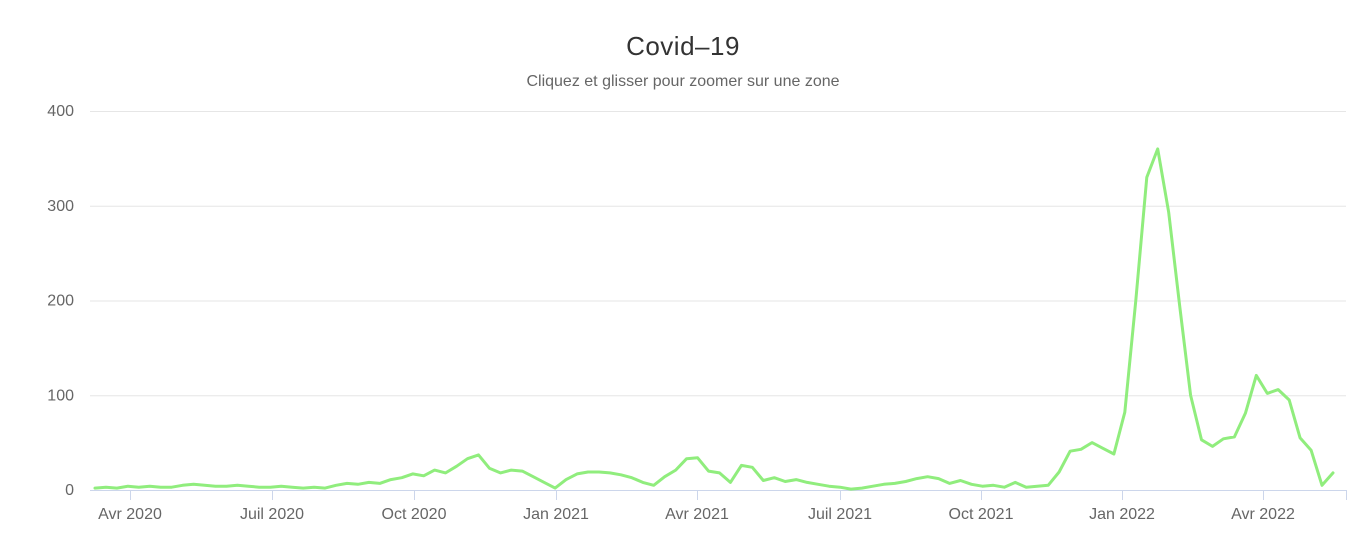 The image size is (1366, 544). Describe the element at coordinates (697, 514) in the screenshot. I see `x-axis-label: Avr 2021` at that location.